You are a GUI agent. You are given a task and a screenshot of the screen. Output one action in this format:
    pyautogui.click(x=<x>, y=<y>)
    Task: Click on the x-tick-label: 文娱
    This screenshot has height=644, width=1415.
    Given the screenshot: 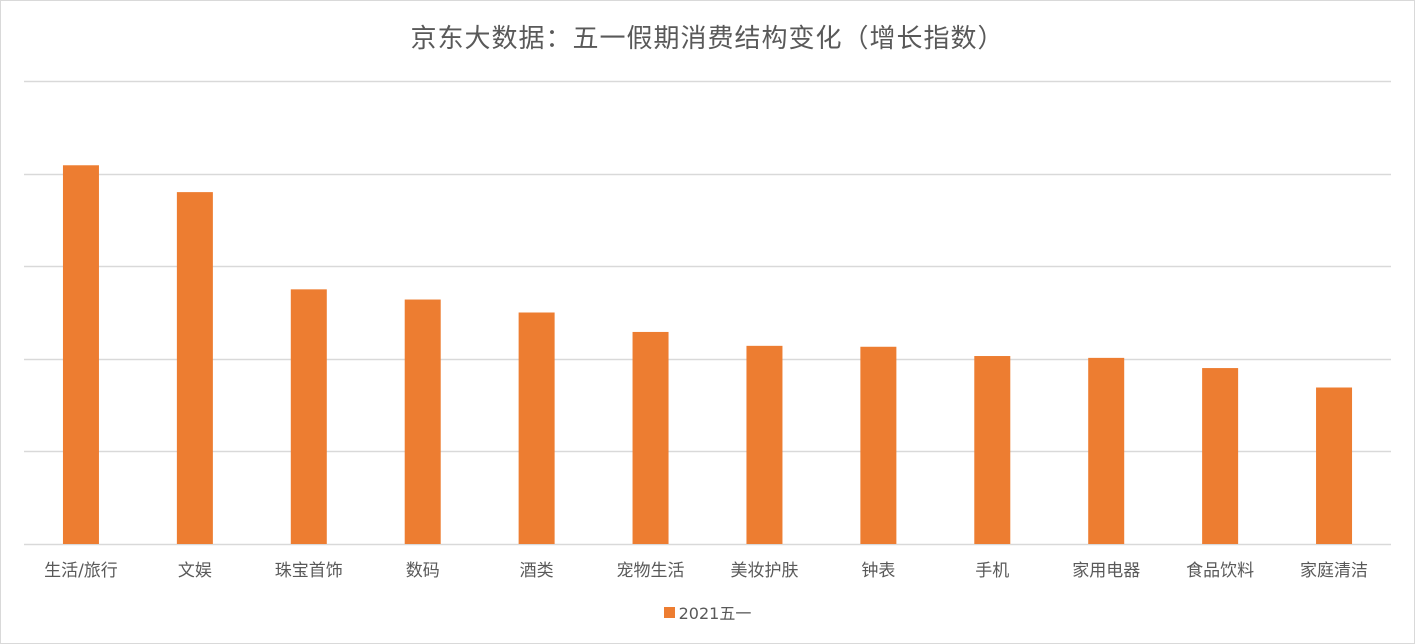 What is the action you would take?
    pyautogui.click(x=195, y=571)
    